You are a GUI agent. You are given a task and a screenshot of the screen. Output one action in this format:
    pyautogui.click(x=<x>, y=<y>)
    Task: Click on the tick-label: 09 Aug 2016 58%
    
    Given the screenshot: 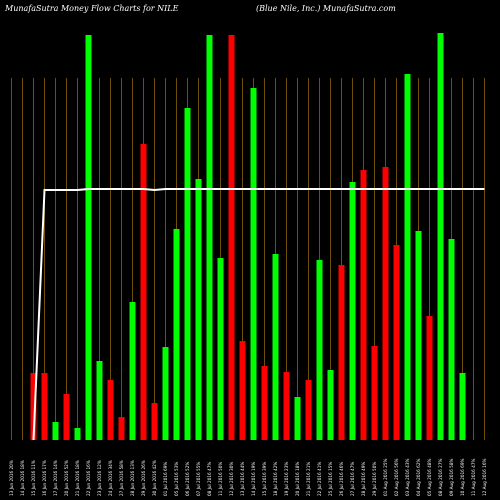 What is the action you would take?
    pyautogui.click(x=451, y=477)
    